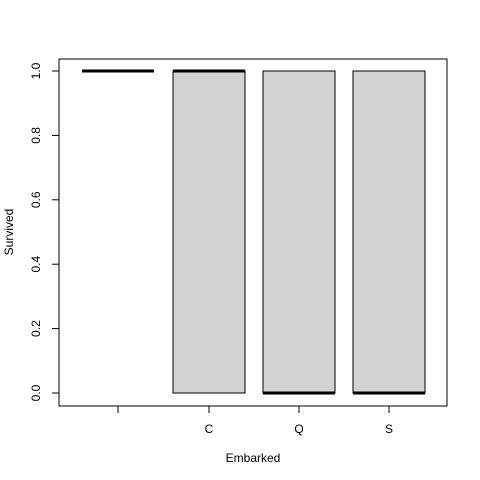 This screenshot has width=480, height=480. I want to click on y-axis-label: Survived, so click(9, 232).